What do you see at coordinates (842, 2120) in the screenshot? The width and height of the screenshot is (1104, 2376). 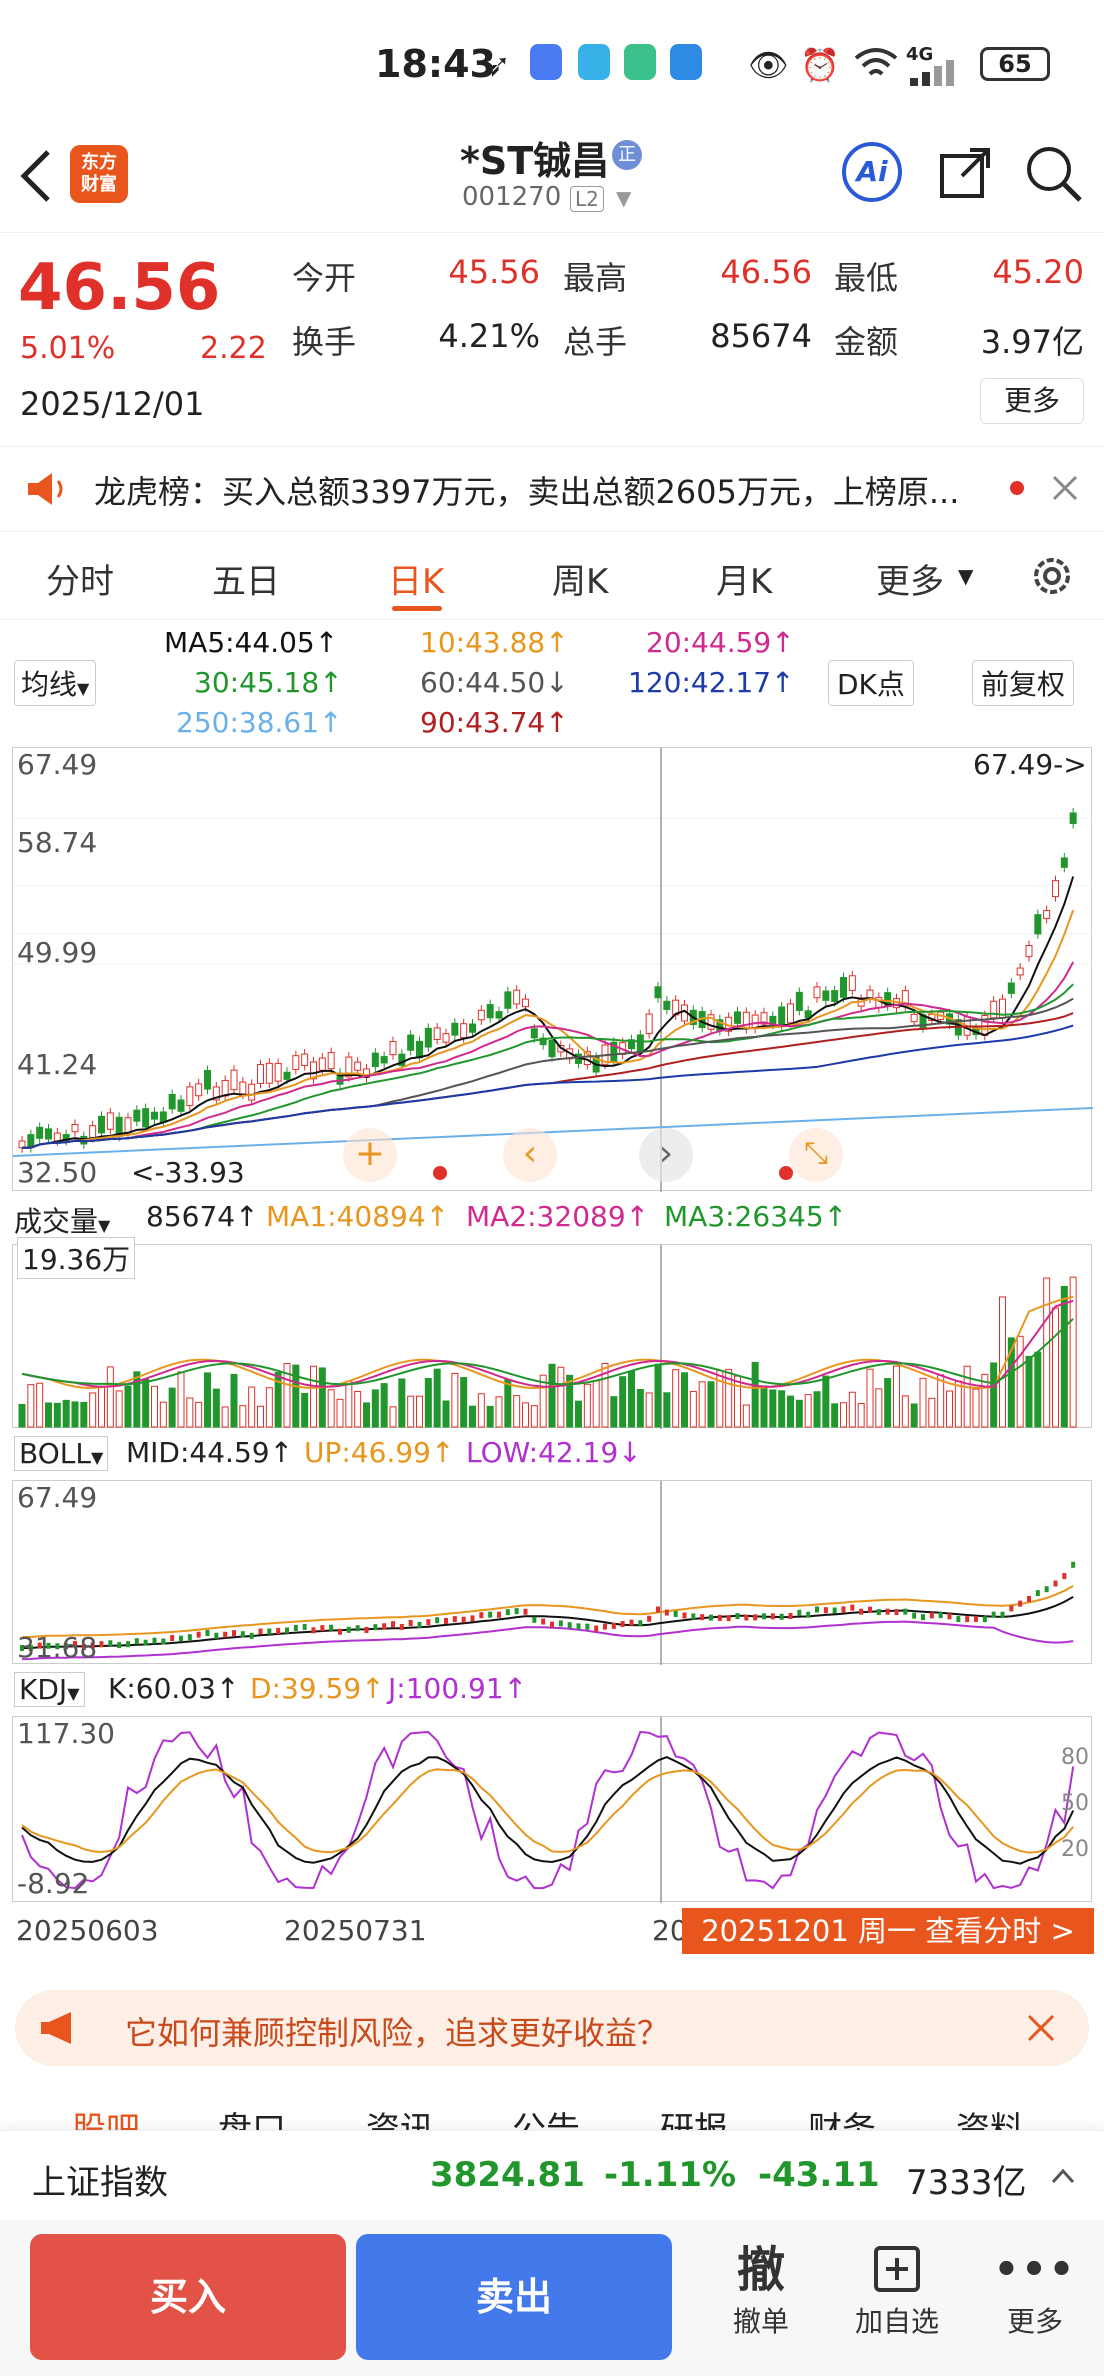 I see `tab-finance: 财务` at bounding box center [842, 2120].